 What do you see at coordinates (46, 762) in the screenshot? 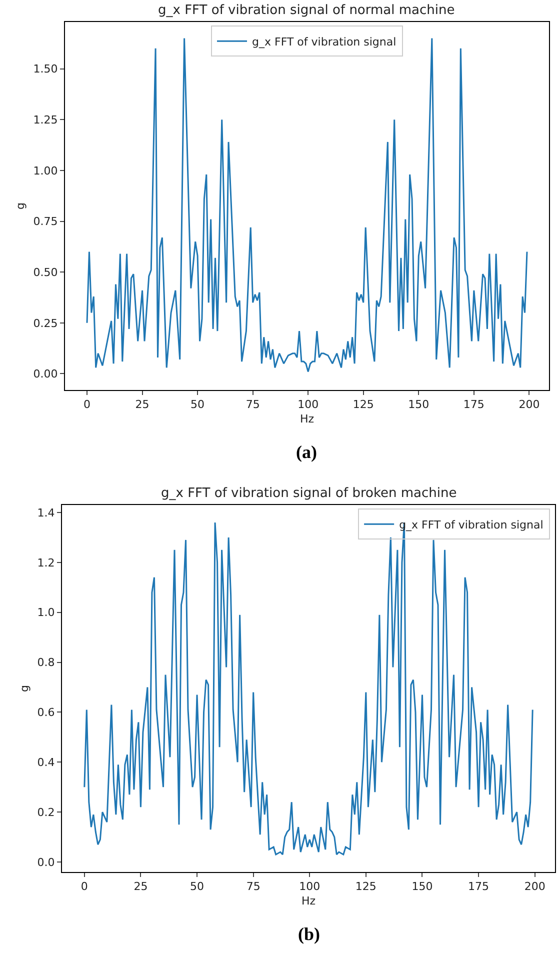
I see `y-tick-label: 0.4` at bounding box center [46, 762].